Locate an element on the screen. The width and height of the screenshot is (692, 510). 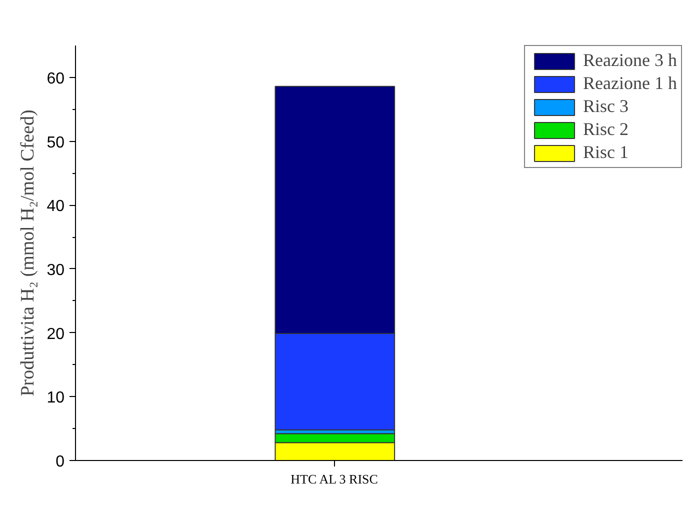
y-tick-label: 20 is located at coordinates (55, 334).